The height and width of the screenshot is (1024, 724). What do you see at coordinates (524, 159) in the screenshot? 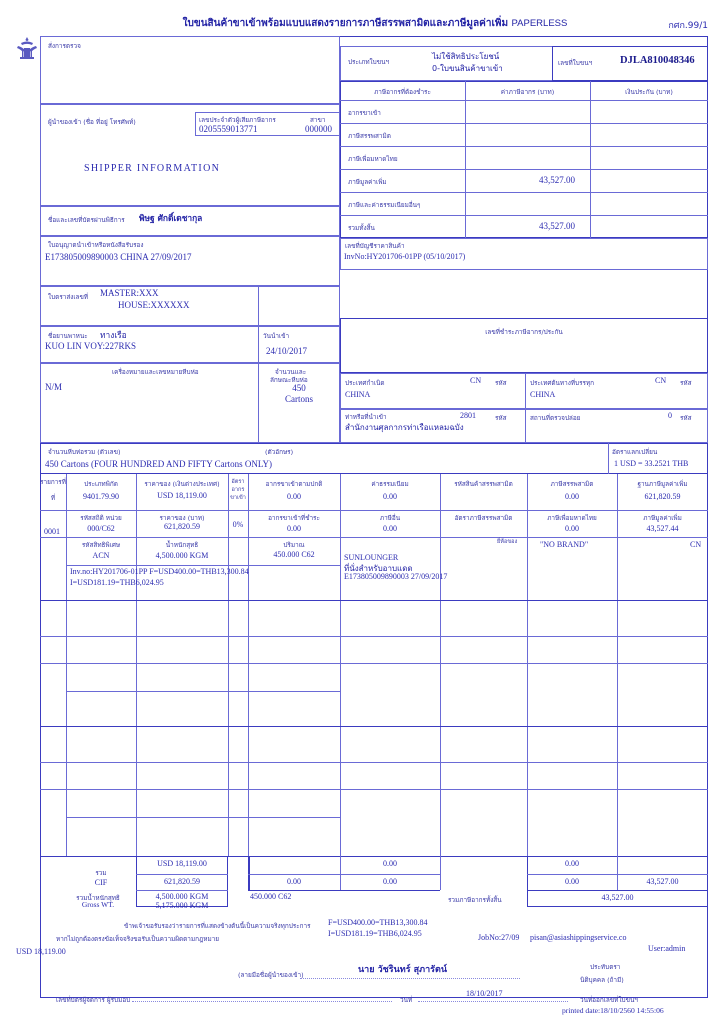
I see `tax-table` at bounding box center [524, 159].